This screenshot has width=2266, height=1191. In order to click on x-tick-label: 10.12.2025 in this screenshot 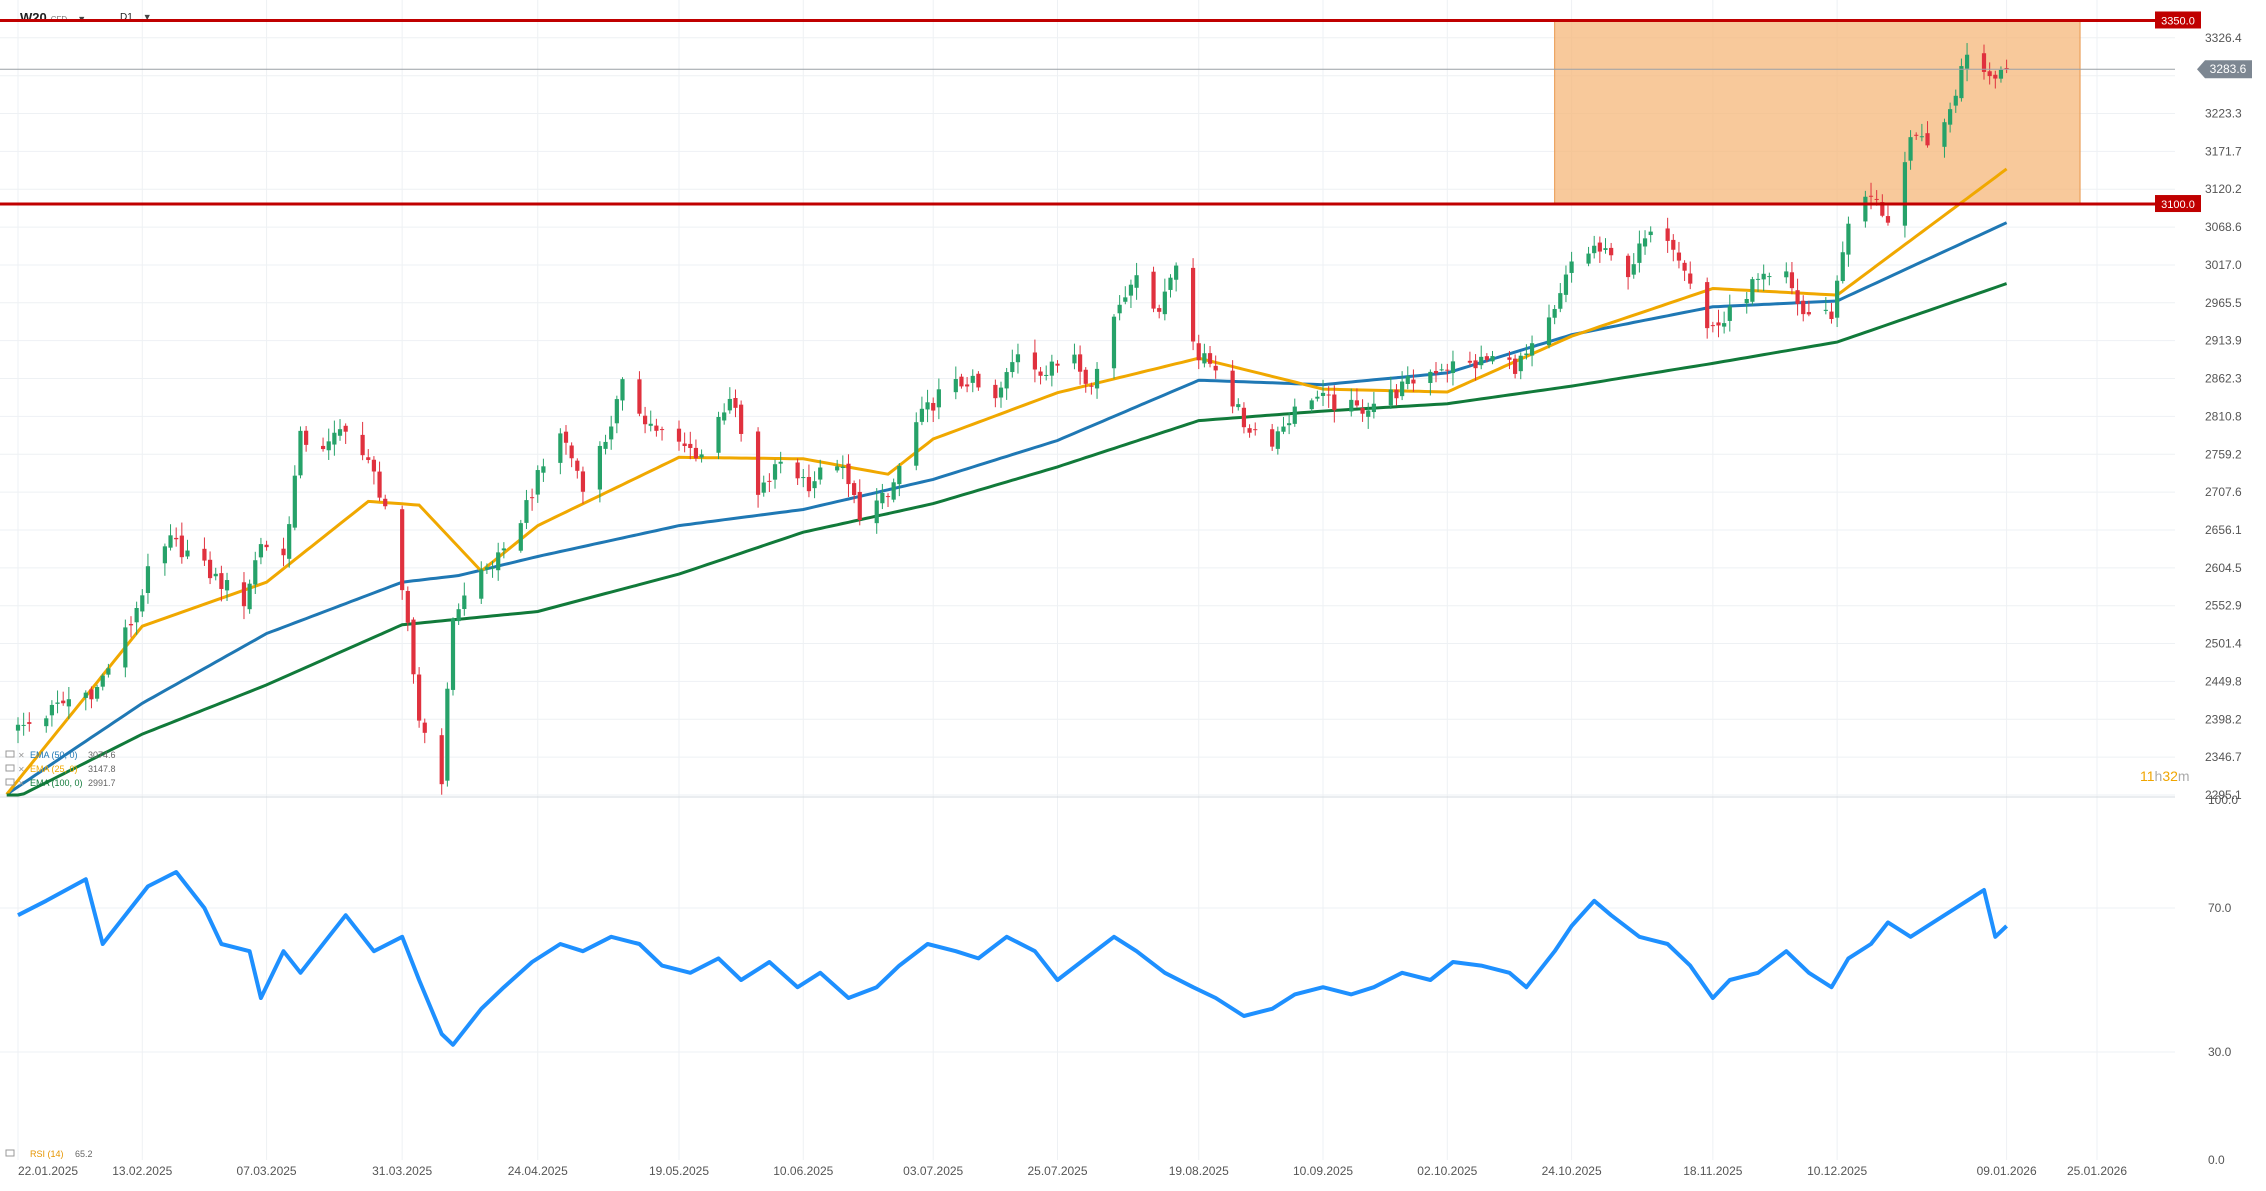, I will do `click(1837, 1171)`.